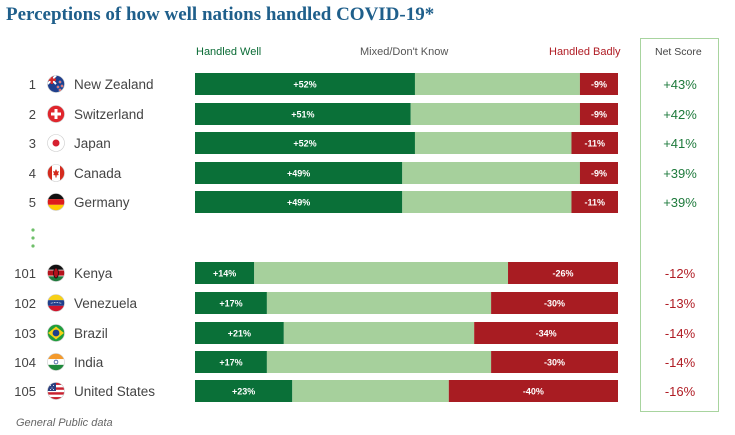 The image size is (735, 435). I want to click on net-score-value: +42%, so click(680, 114).